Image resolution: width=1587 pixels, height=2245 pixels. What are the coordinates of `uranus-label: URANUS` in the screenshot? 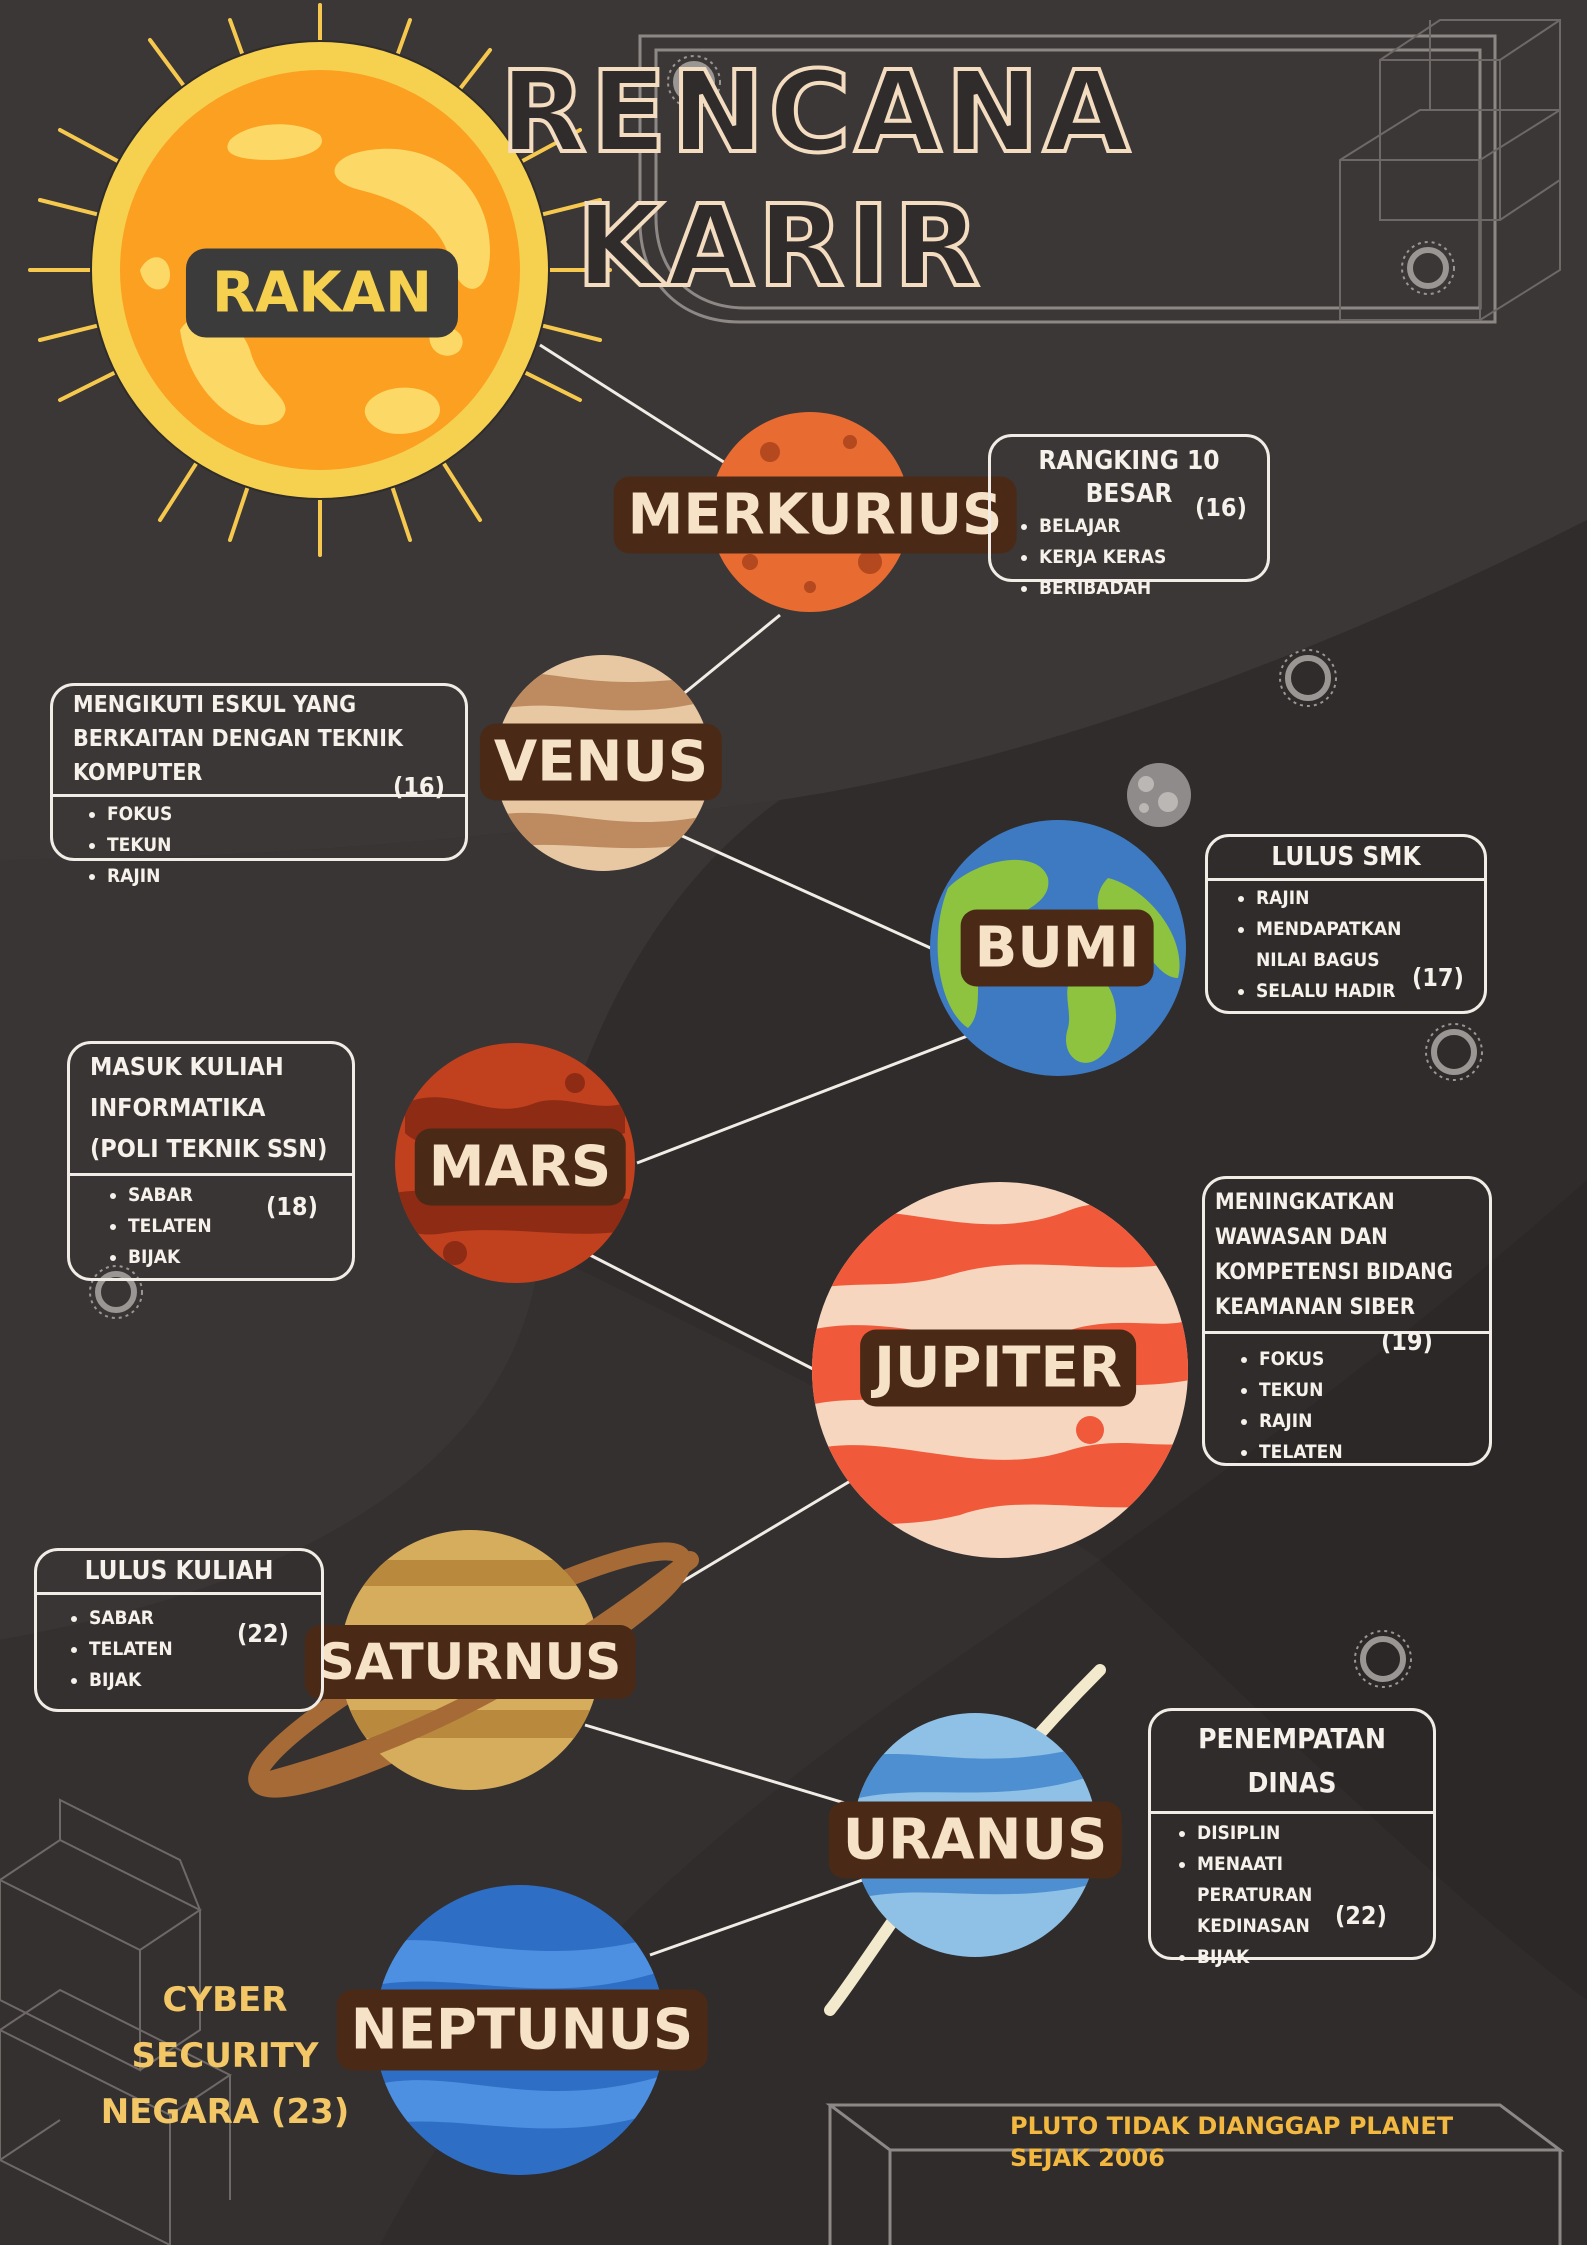 It's located at (975, 1840).